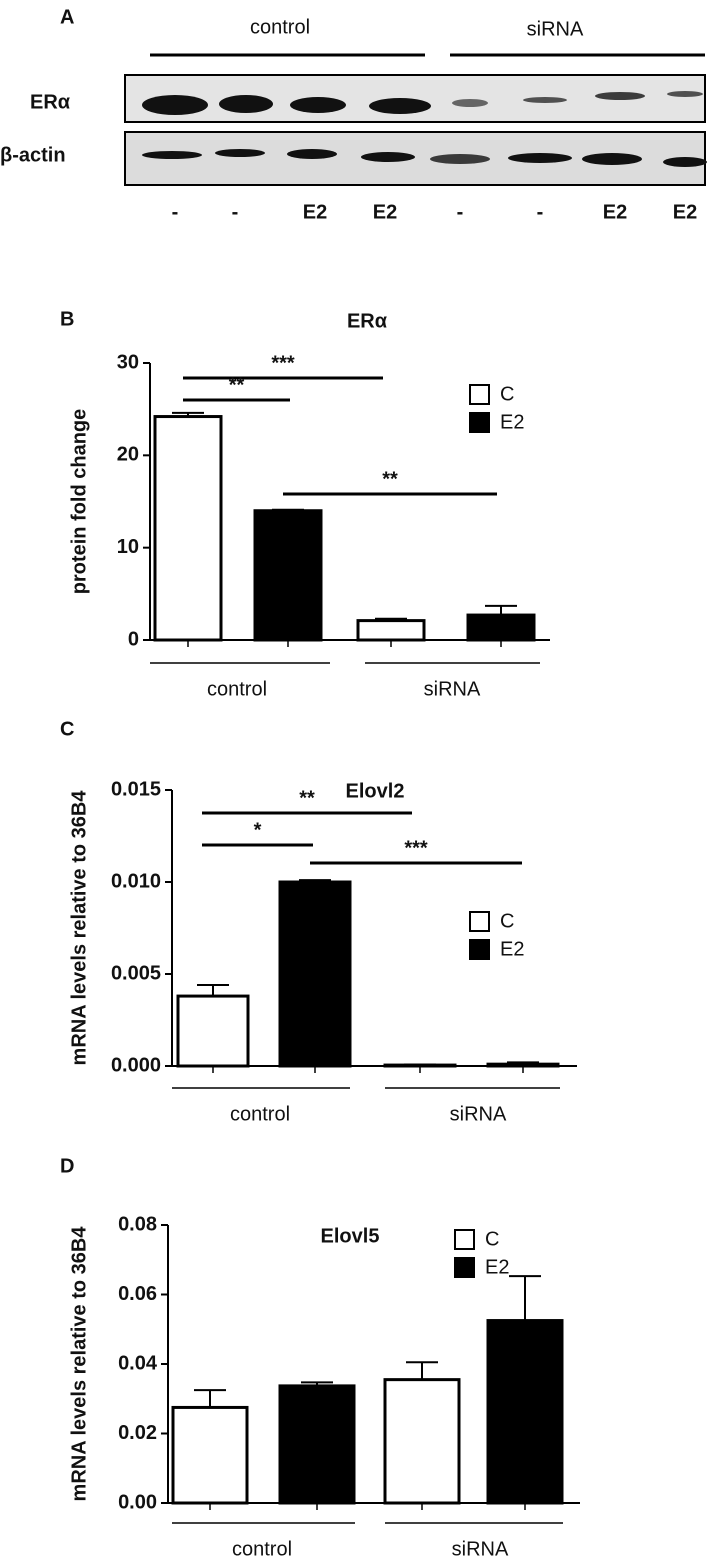 The height and width of the screenshot is (1565, 722). Describe the element at coordinates (555, 29) in the screenshot. I see `group-label: siRNA` at that location.